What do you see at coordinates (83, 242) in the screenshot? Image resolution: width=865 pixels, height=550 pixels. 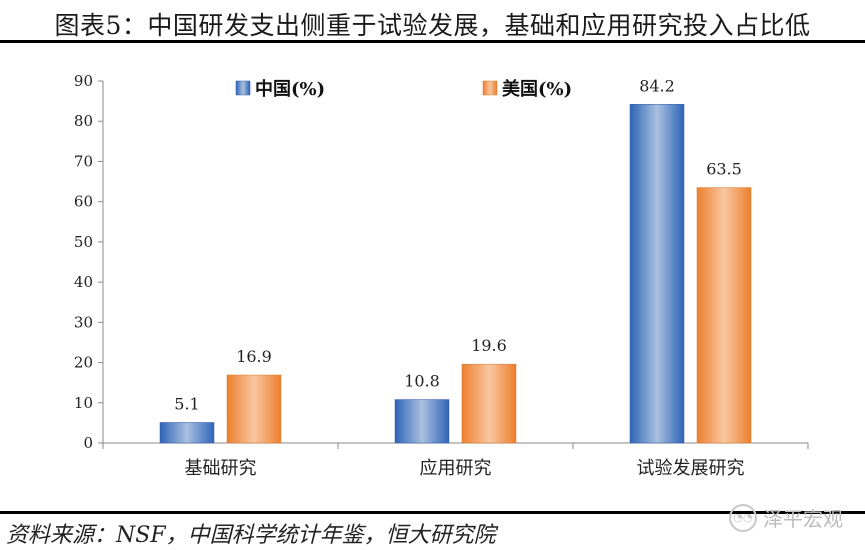 I see `y-tick-label: 50` at bounding box center [83, 242].